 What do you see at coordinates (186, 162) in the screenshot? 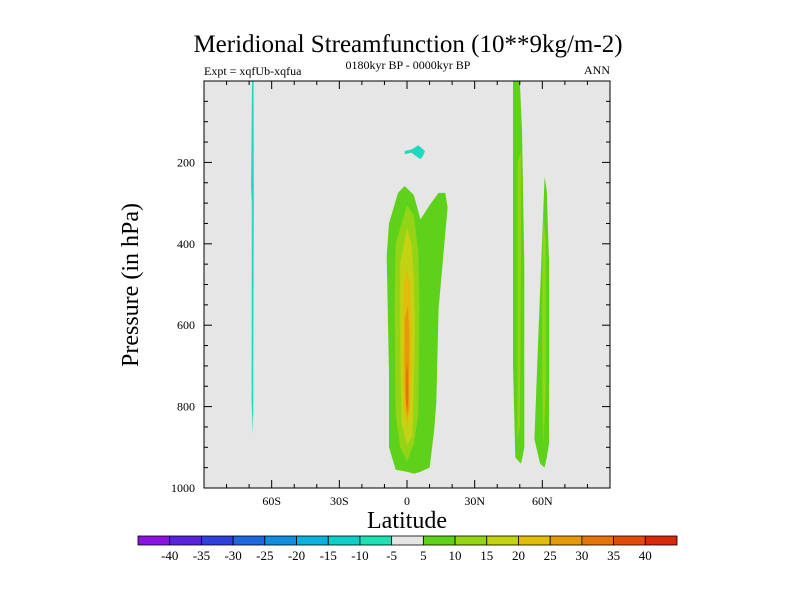
I see `y-tick-label: 200` at bounding box center [186, 162].